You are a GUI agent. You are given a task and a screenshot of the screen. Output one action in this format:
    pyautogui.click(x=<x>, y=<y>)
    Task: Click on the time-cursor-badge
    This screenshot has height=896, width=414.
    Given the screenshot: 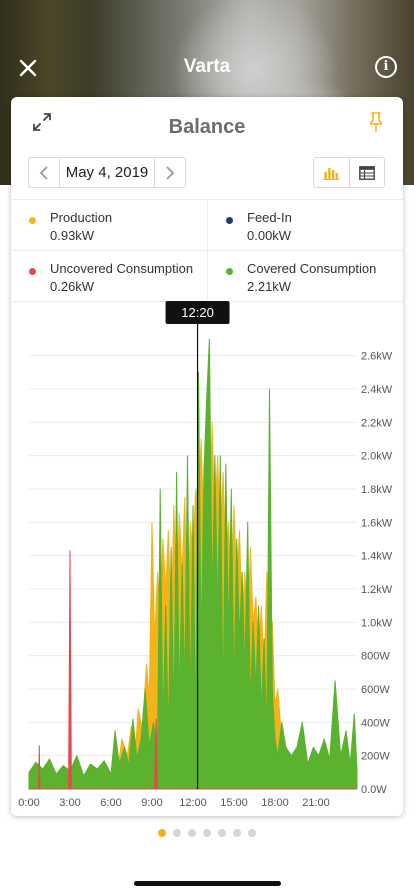 What is the action you would take?
    pyautogui.click(x=197, y=312)
    